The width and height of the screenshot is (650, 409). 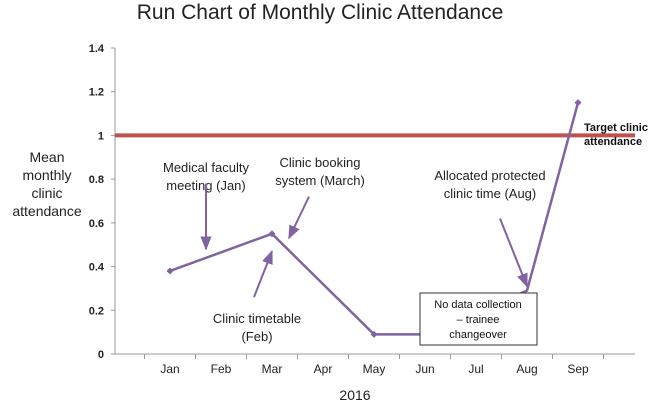 What do you see at coordinates (101, 355) in the screenshot?
I see `y-tick-label: 0` at bounding box center [101, 355].